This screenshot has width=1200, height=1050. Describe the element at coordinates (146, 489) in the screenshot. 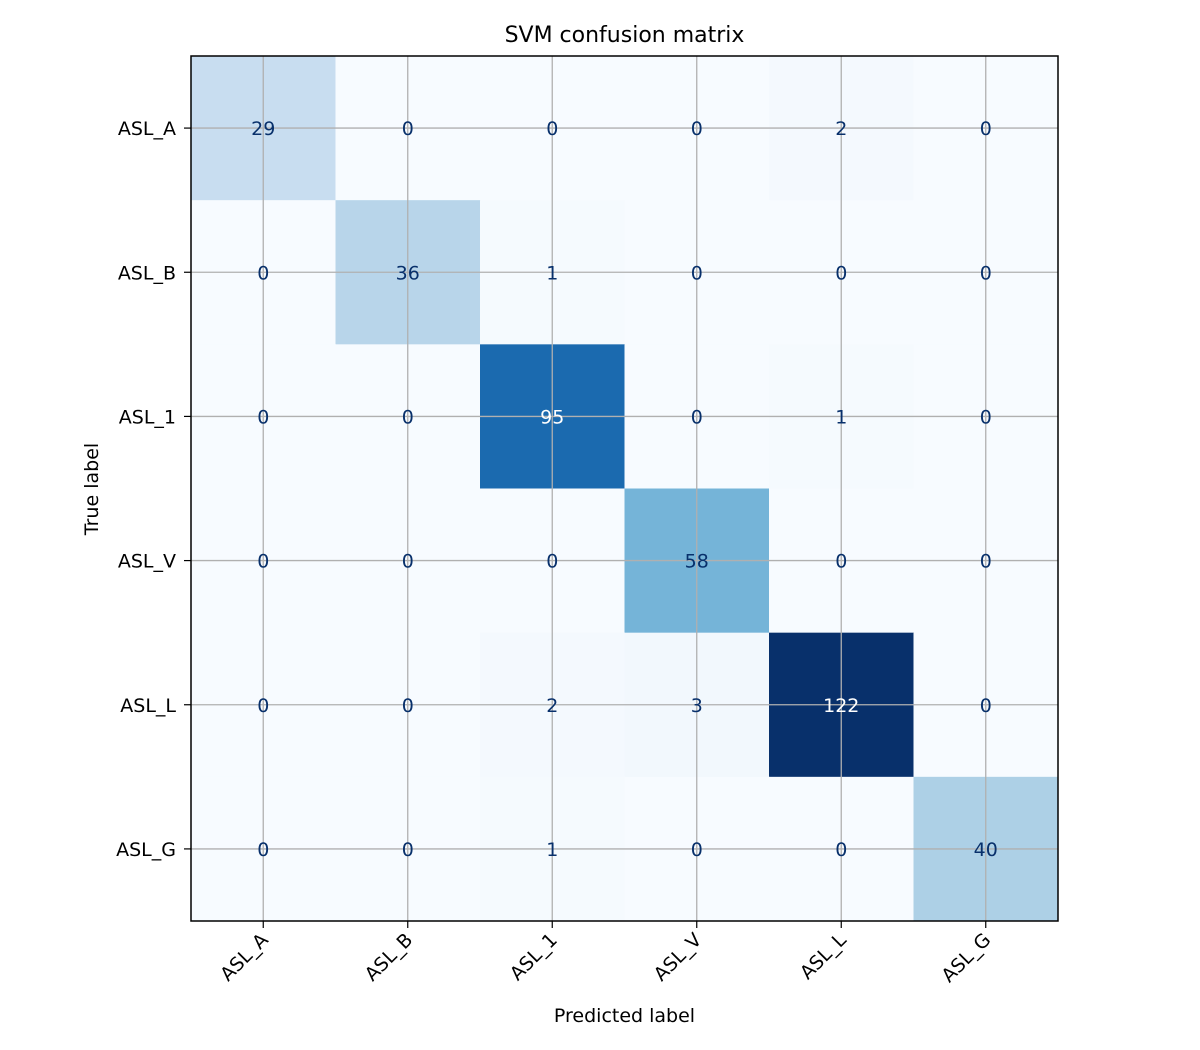

I see `y-tick-labels: ASL_A ASL_B ASL_1 ASL_V ASL_L ASL_G` at that location.